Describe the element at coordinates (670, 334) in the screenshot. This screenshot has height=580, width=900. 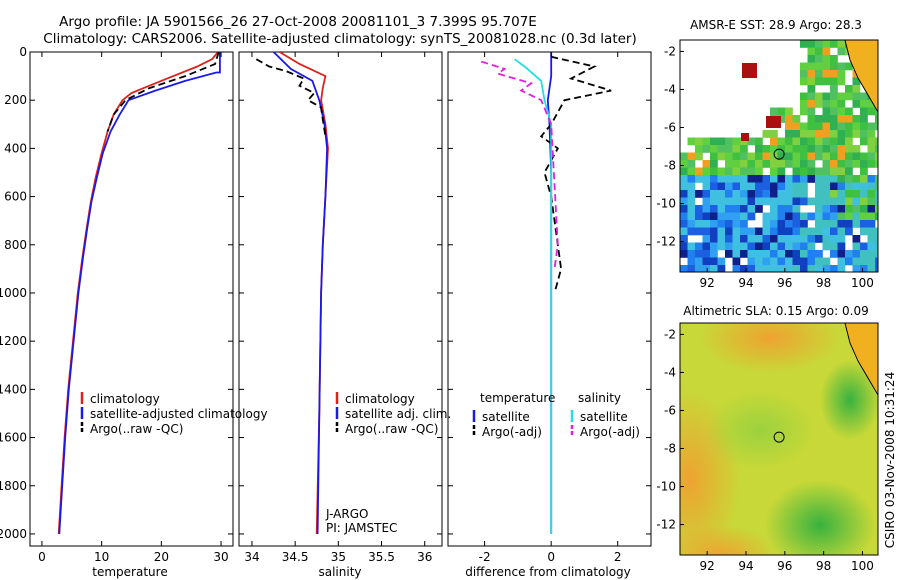
I see `sla-ytick-label: -2` at that location.